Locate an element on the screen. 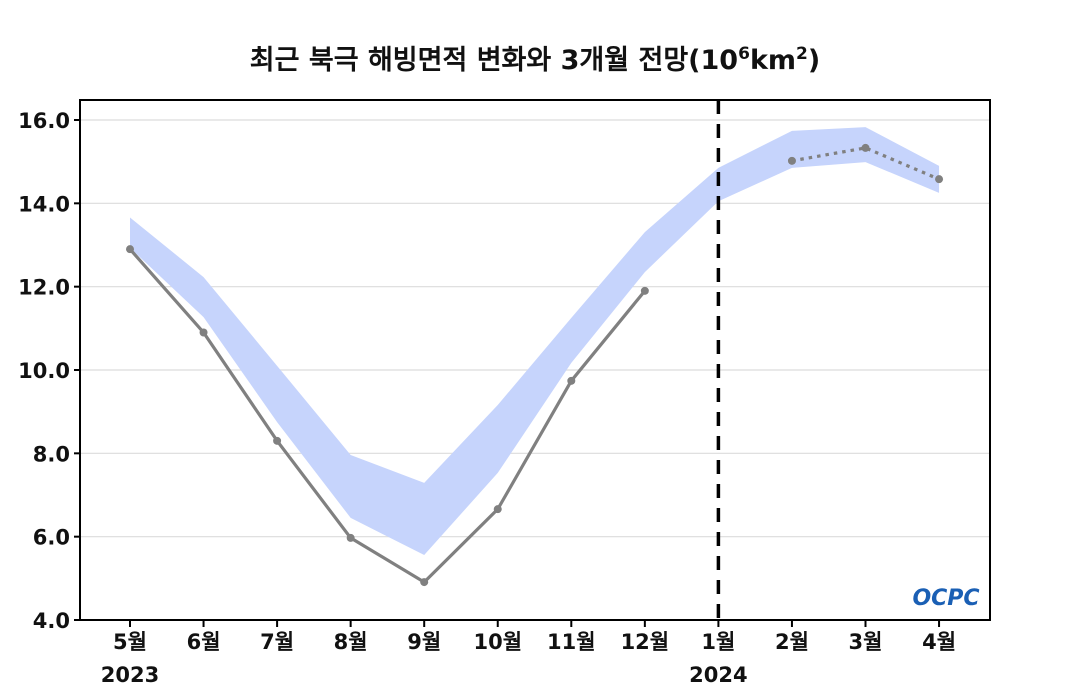 The width and height of the screenshot is (1070, 700). x-tick-label: 1월 is located at coordinates (718, 642).